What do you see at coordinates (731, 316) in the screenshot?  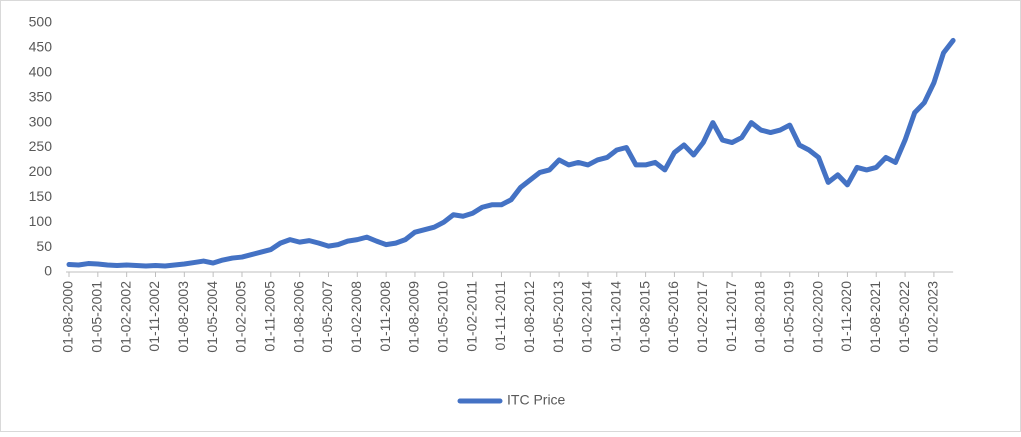 I see `x-tick-label: 01-11-2017` at bounding box center [731, 316].